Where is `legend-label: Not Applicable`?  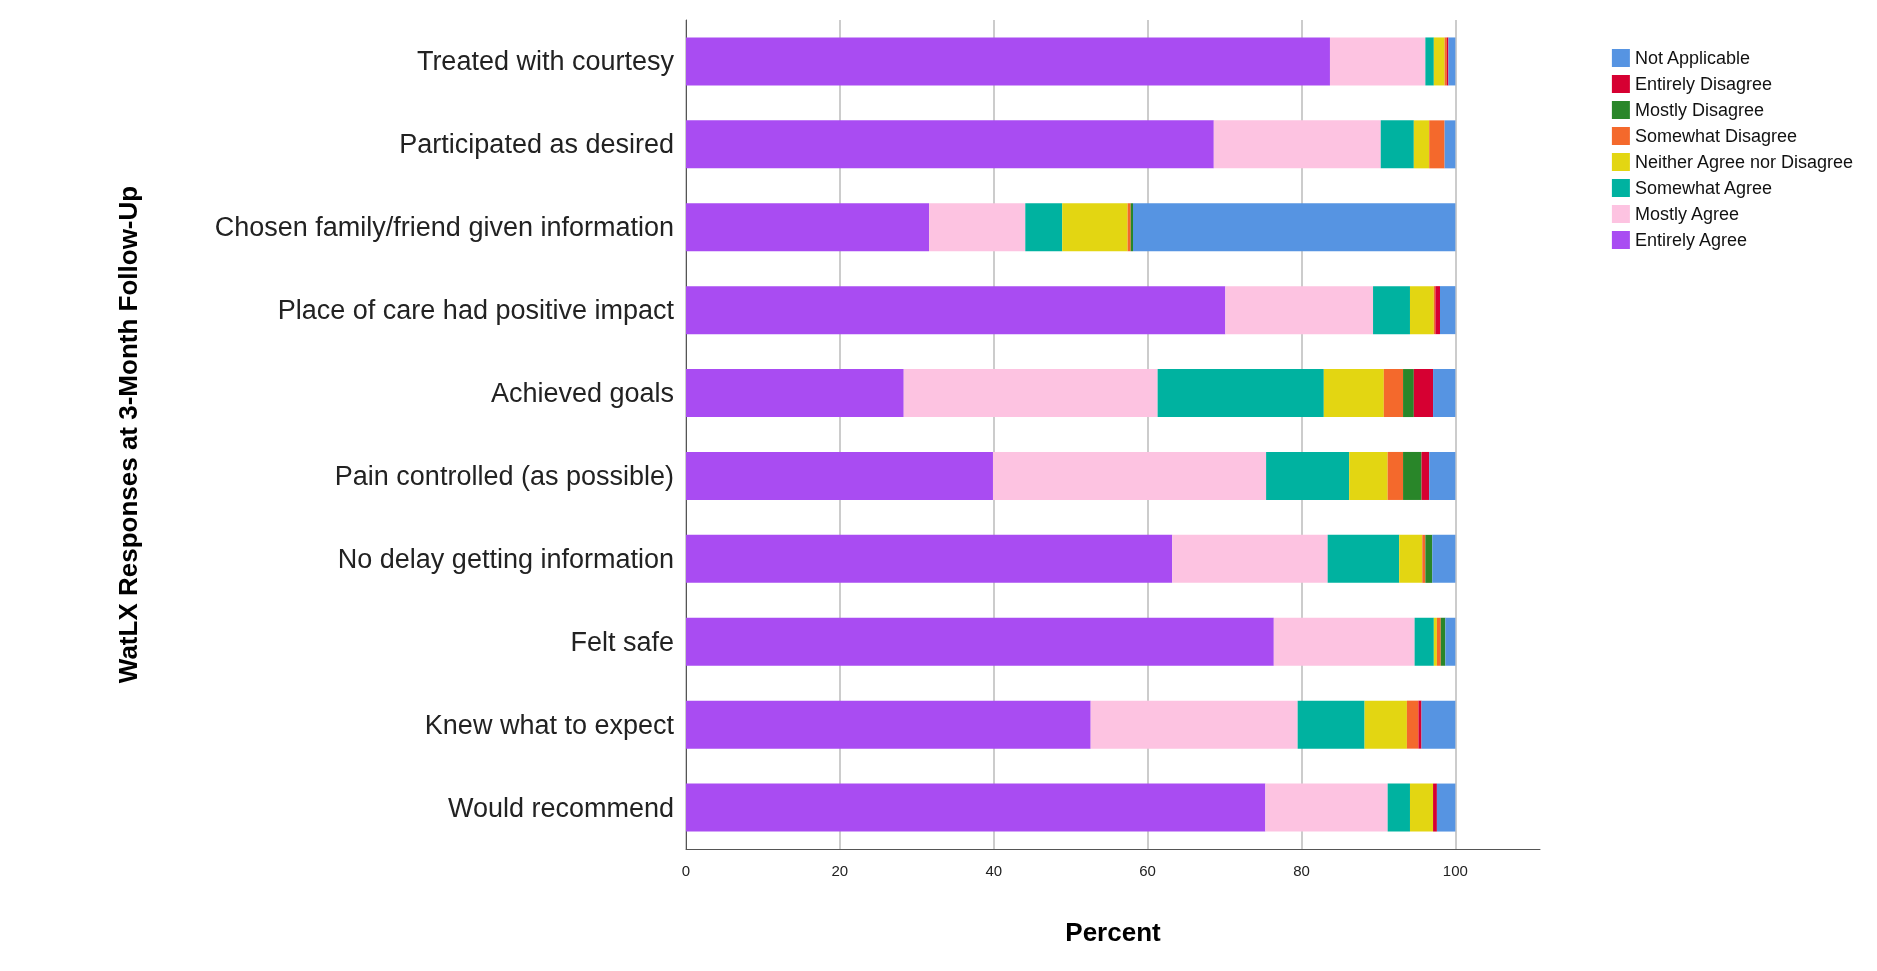
legend-label: Not Applicable is located at coordinates (1692, 58).